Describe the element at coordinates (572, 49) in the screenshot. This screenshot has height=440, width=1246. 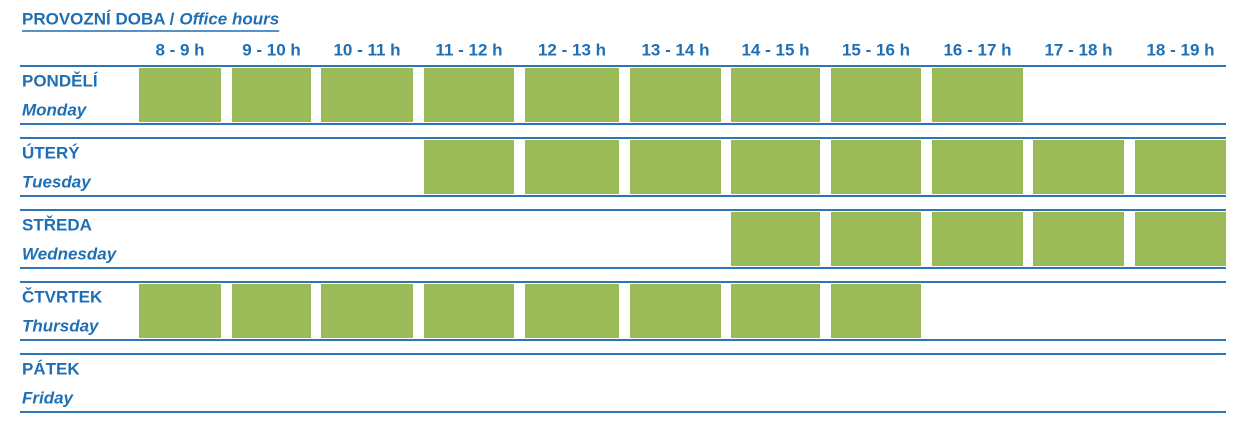
I see `hour-header: 12 - 13 h` at that location.